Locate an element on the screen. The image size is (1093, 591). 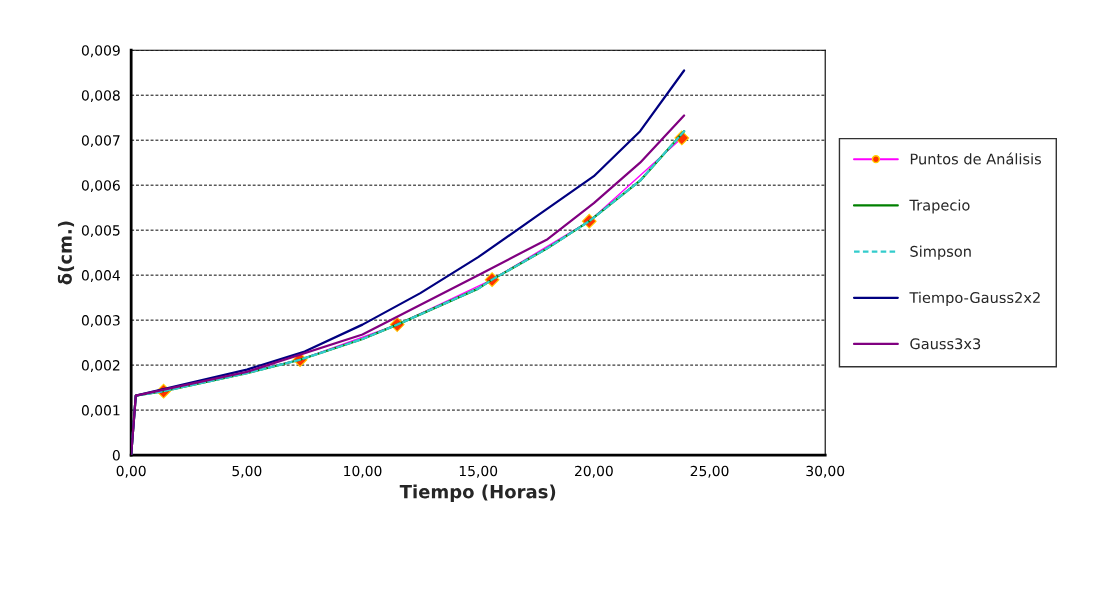
y-tick-label: 0,005 is located at coordinates (100, 231).